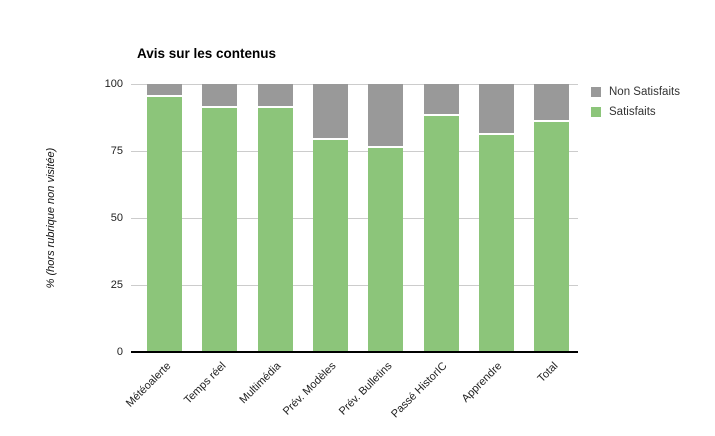  What do you see at coordinates (632, 112) in the screenshot?
I see `legend-label: Satisfaits` at bounding box center [632, 112].